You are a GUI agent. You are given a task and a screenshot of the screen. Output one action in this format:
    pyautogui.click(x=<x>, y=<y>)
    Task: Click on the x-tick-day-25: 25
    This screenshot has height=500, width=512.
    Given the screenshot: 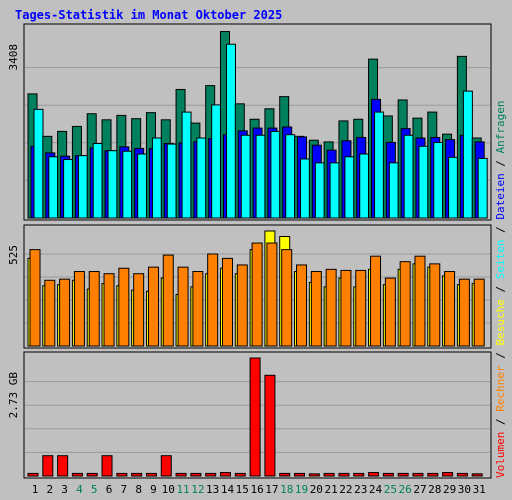 What is the action you would take?
    pyautogui.click(x=390, y=489)
    